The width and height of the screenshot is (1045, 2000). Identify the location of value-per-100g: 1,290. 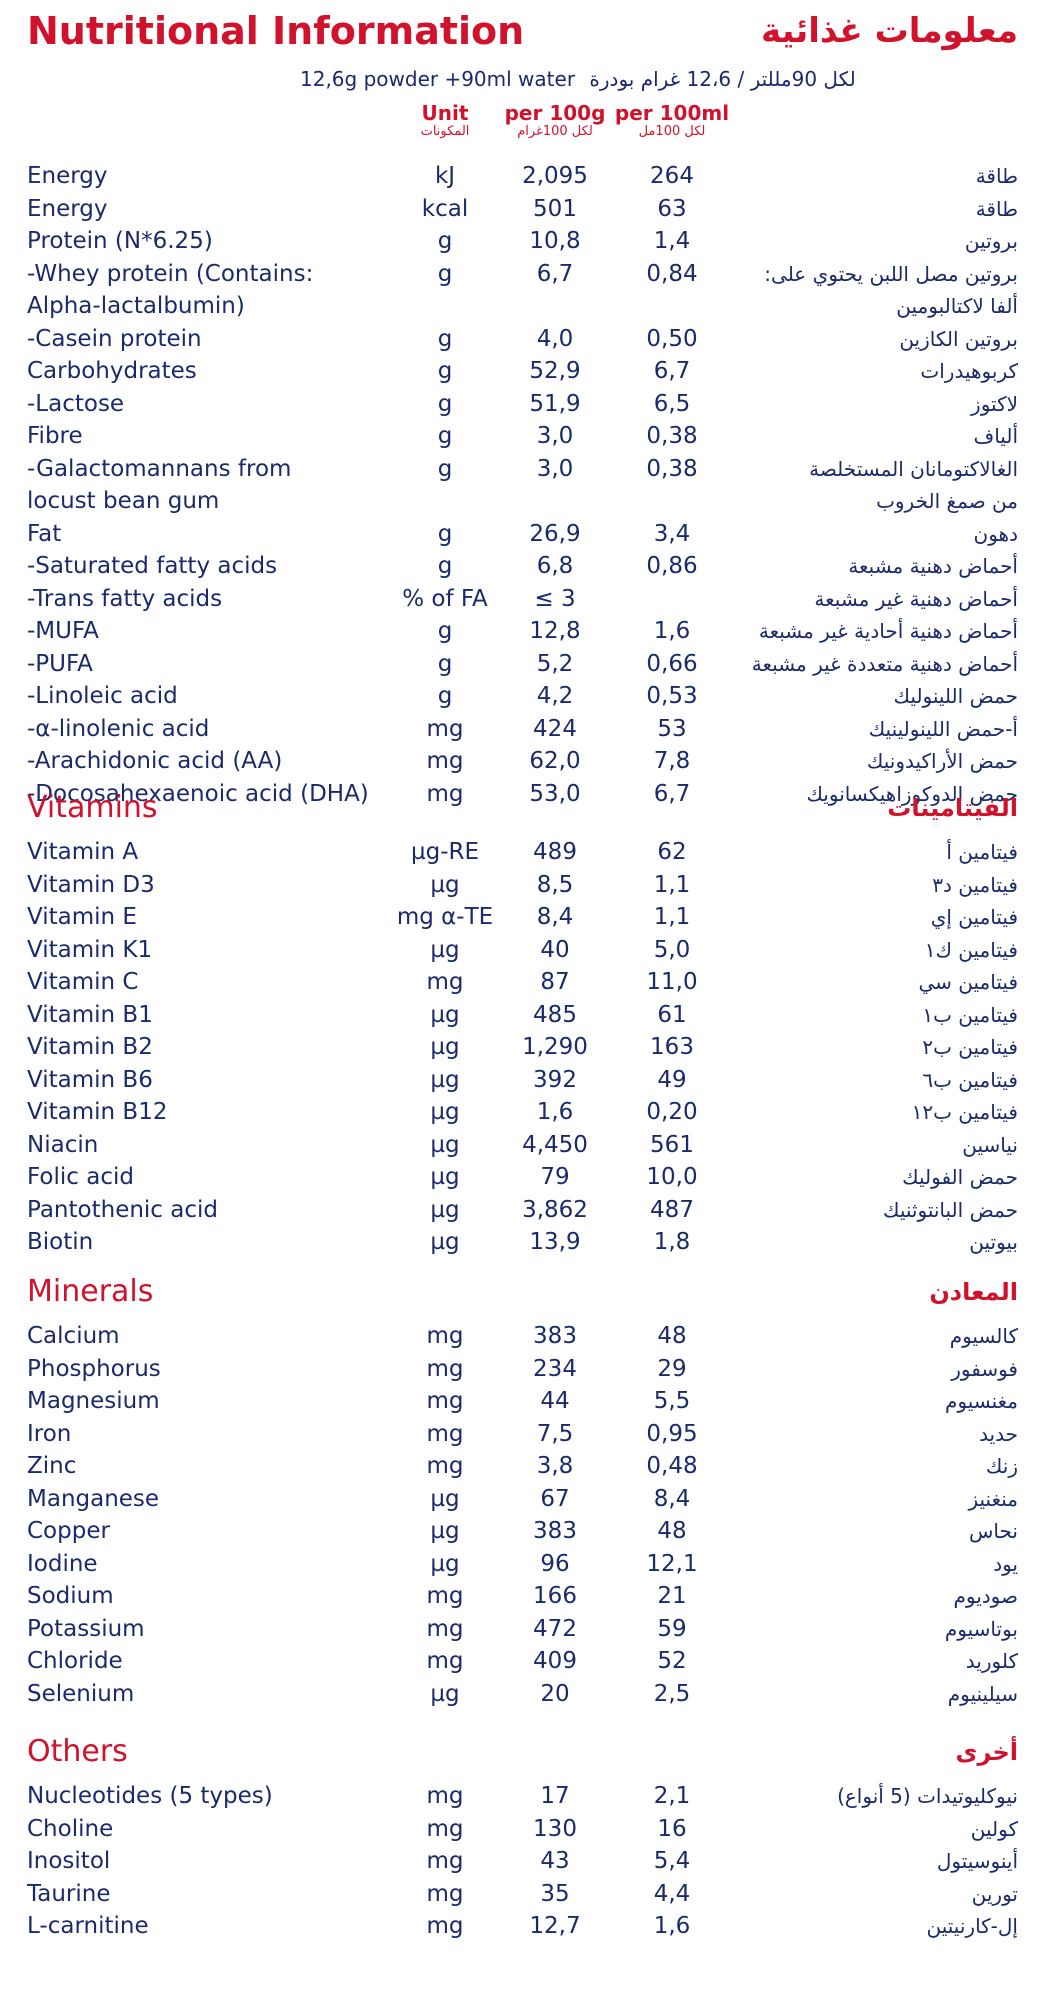
(555, 1047).